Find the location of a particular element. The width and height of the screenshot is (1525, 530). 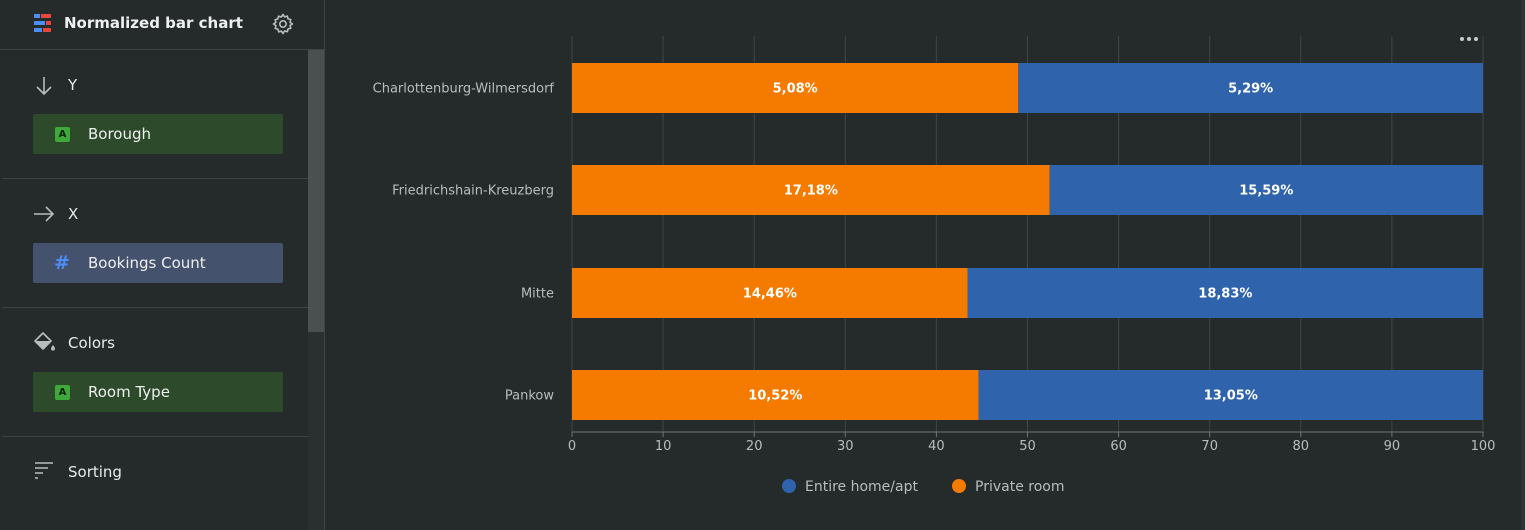

x-axis-section: X # Bookings Count is located at coordinates (155, 243).